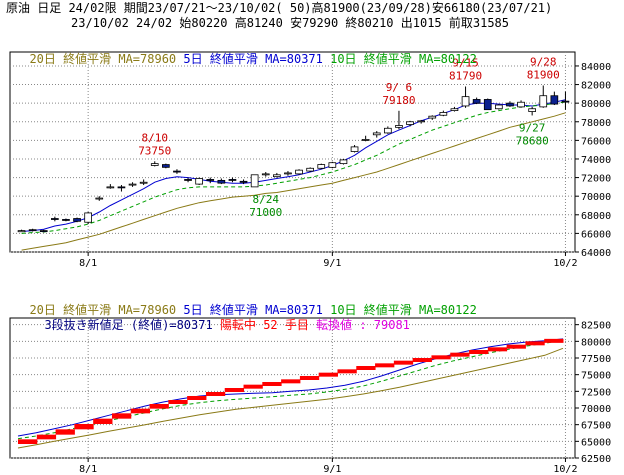 Image resolution: width=624 pixels, height=475 pixels. I want to click on annotation-value: 73750, so click(154, 150).